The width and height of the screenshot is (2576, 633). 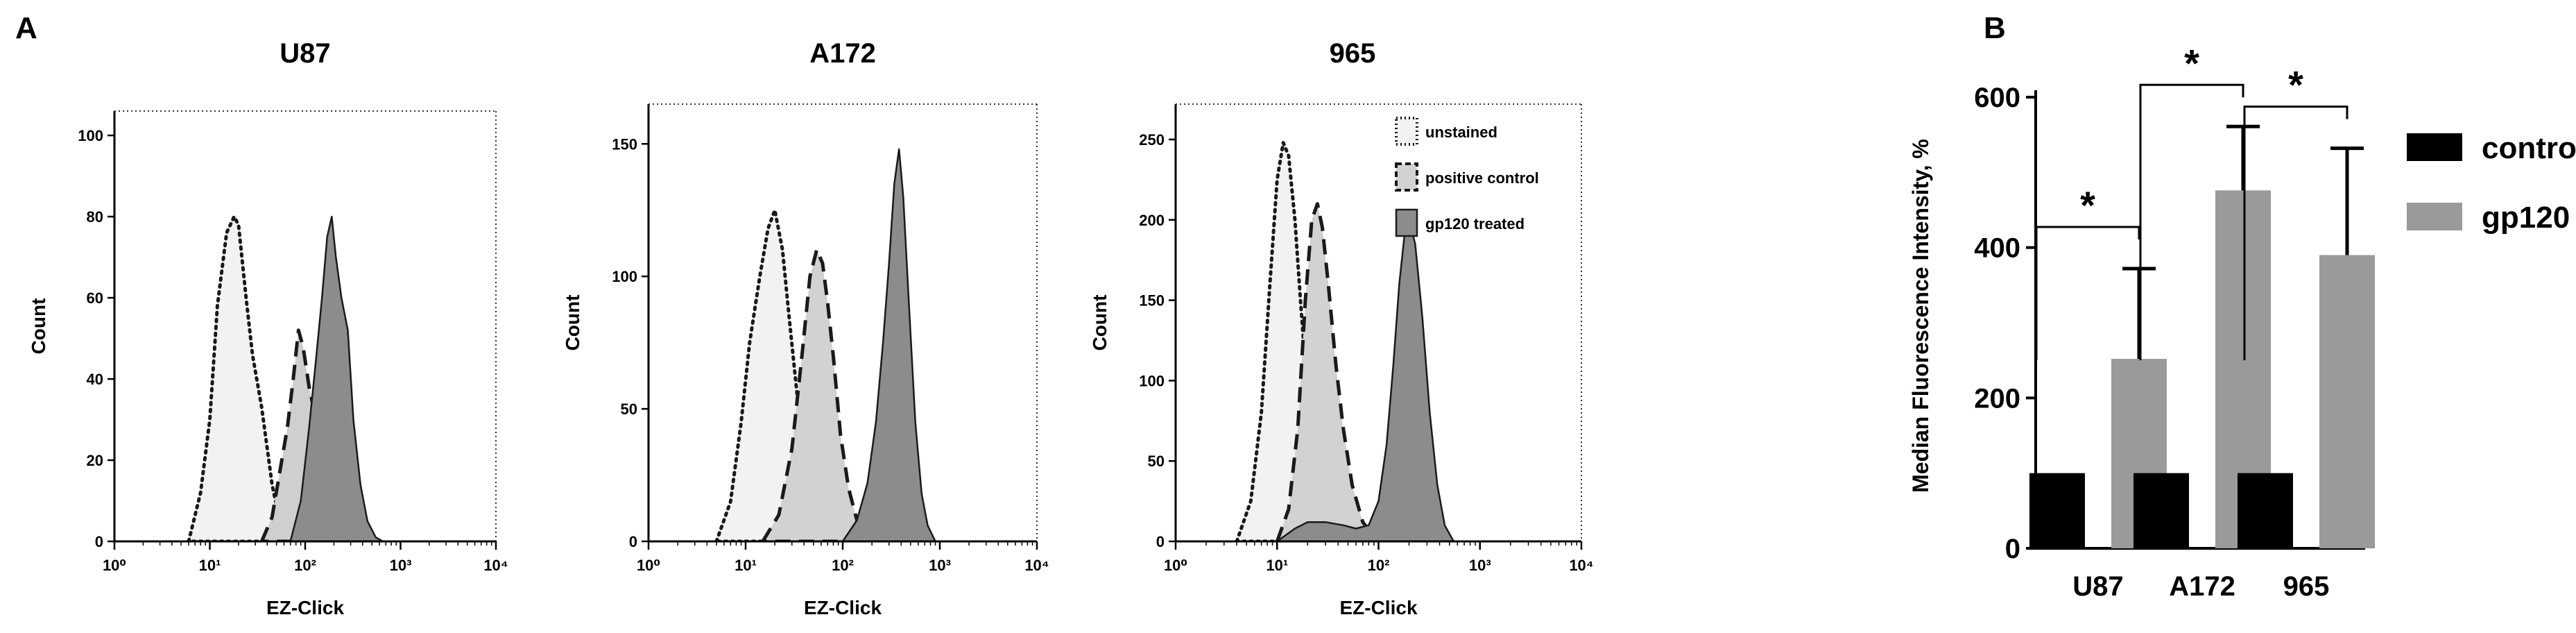 I want to click on series-positive-control, so click(x=818, y=394).